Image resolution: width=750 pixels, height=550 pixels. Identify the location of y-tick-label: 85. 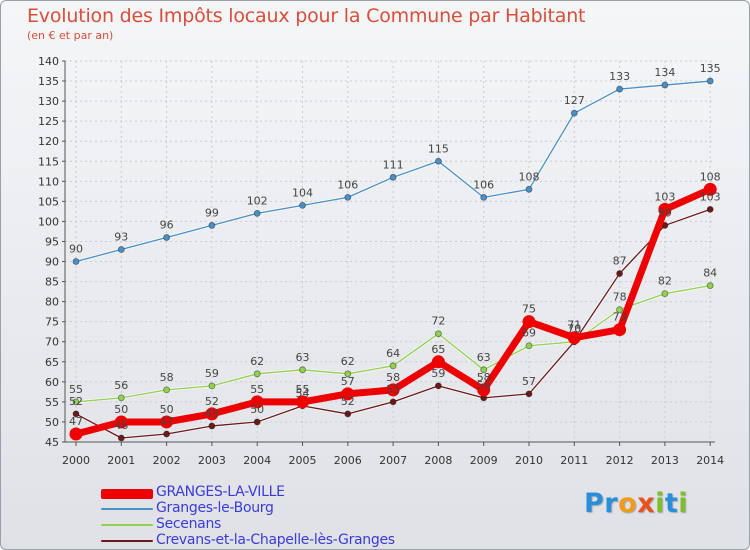
(52, 282).